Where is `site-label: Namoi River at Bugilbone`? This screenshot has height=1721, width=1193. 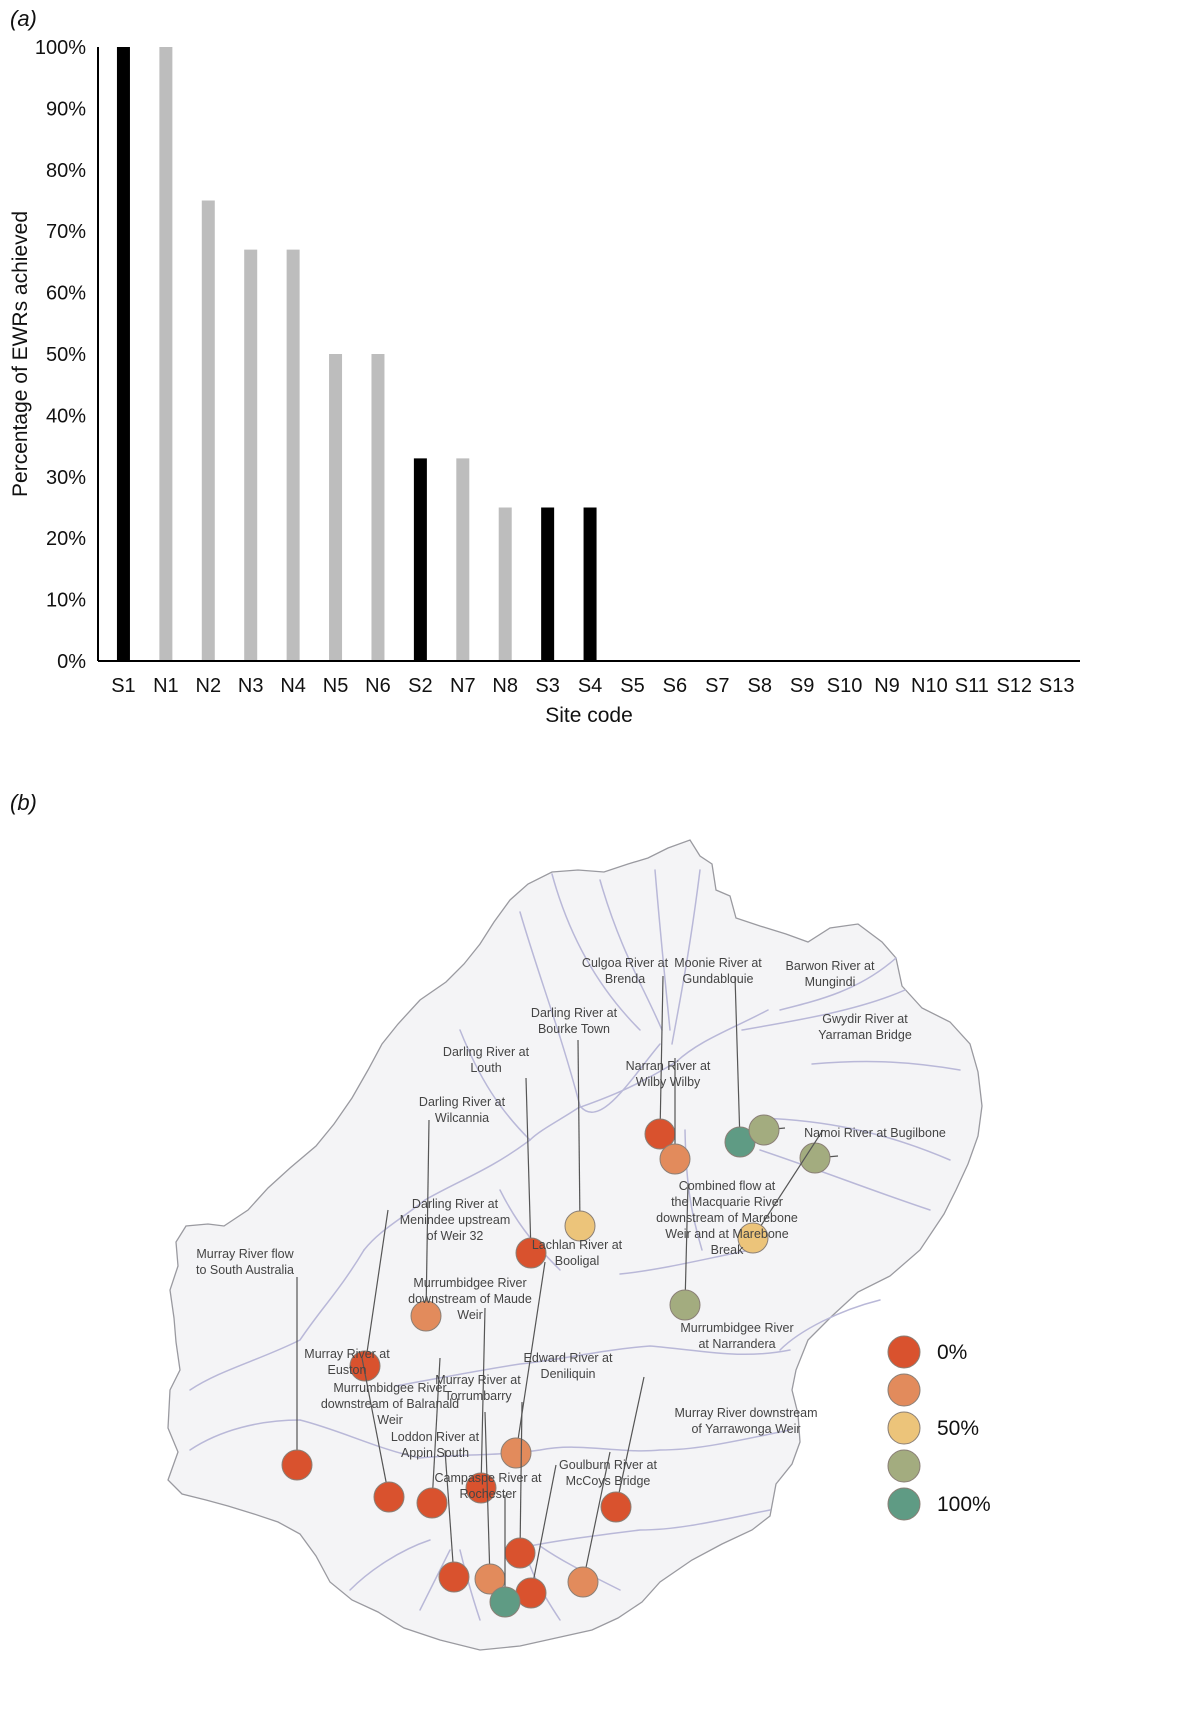 site-label: Namoi River at Bugilbone is located at coordinates (875, 1133).